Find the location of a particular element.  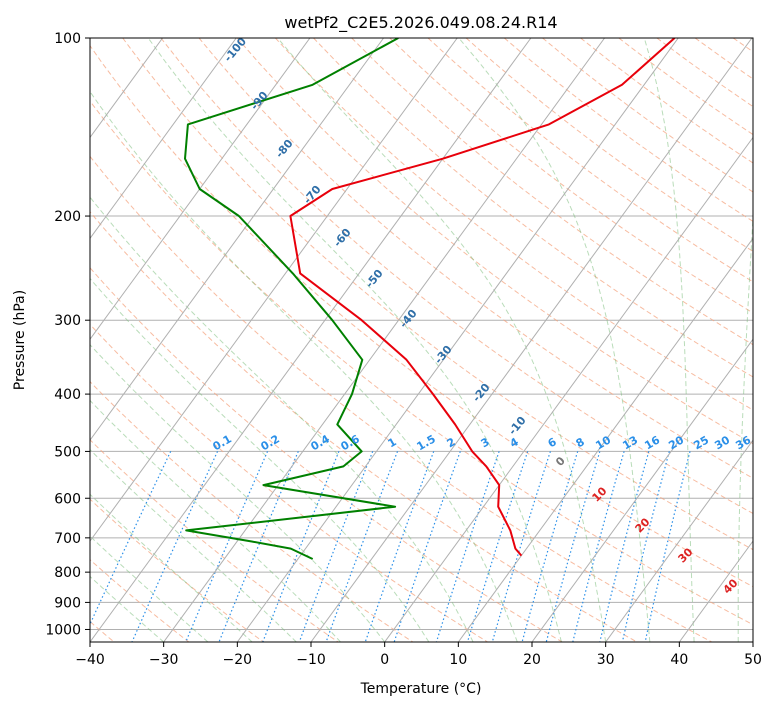

x-tick-label: −40 is located at coordinates (90, 660).